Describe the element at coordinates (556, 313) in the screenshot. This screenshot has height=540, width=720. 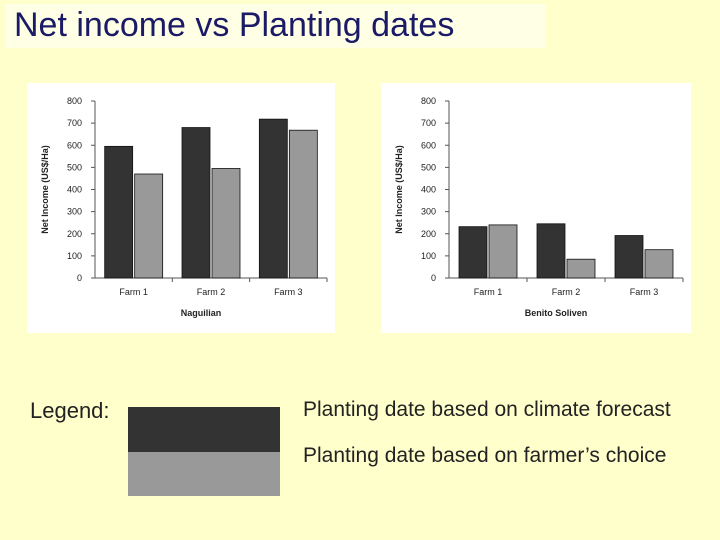
I see `x-axis-label: Benito Soliven` at that location.